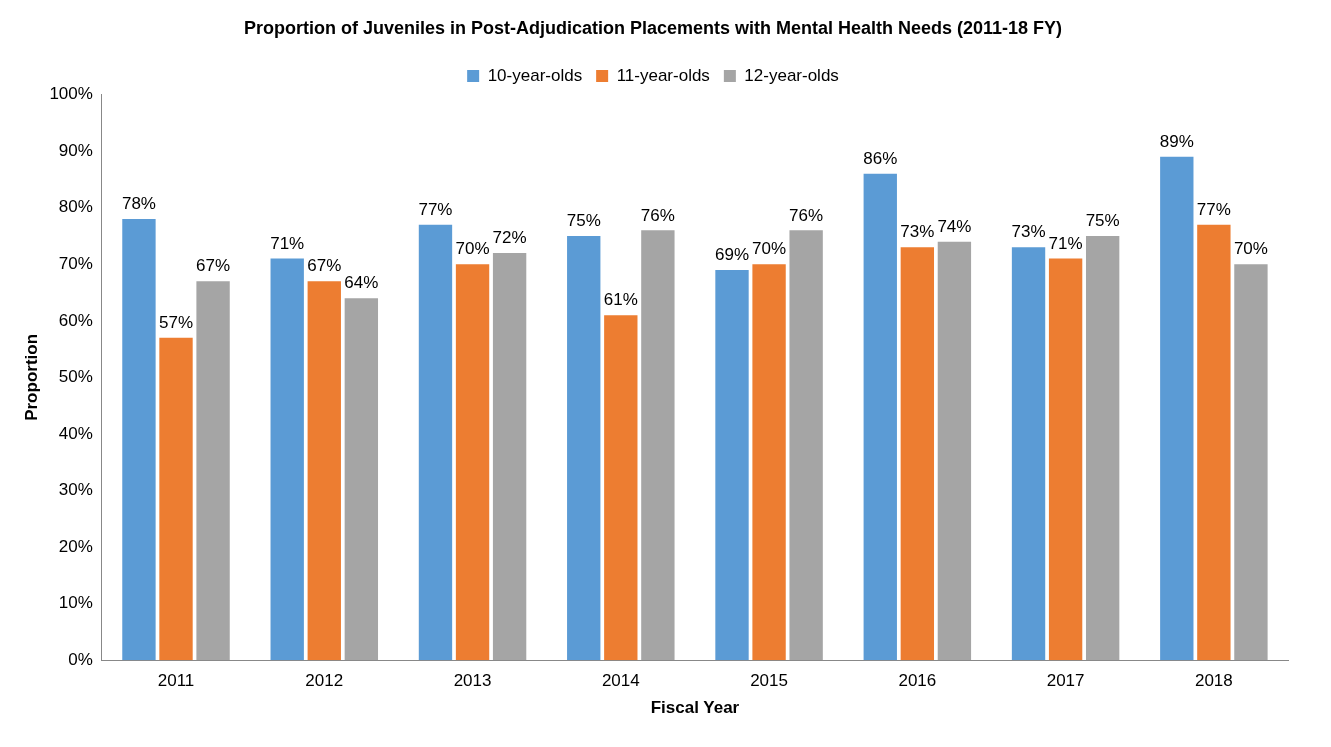  What do you see at coordinates (75, 320) in the screenshot?
I see `y-tick-label: 60%` at bounding box center [75, 320].